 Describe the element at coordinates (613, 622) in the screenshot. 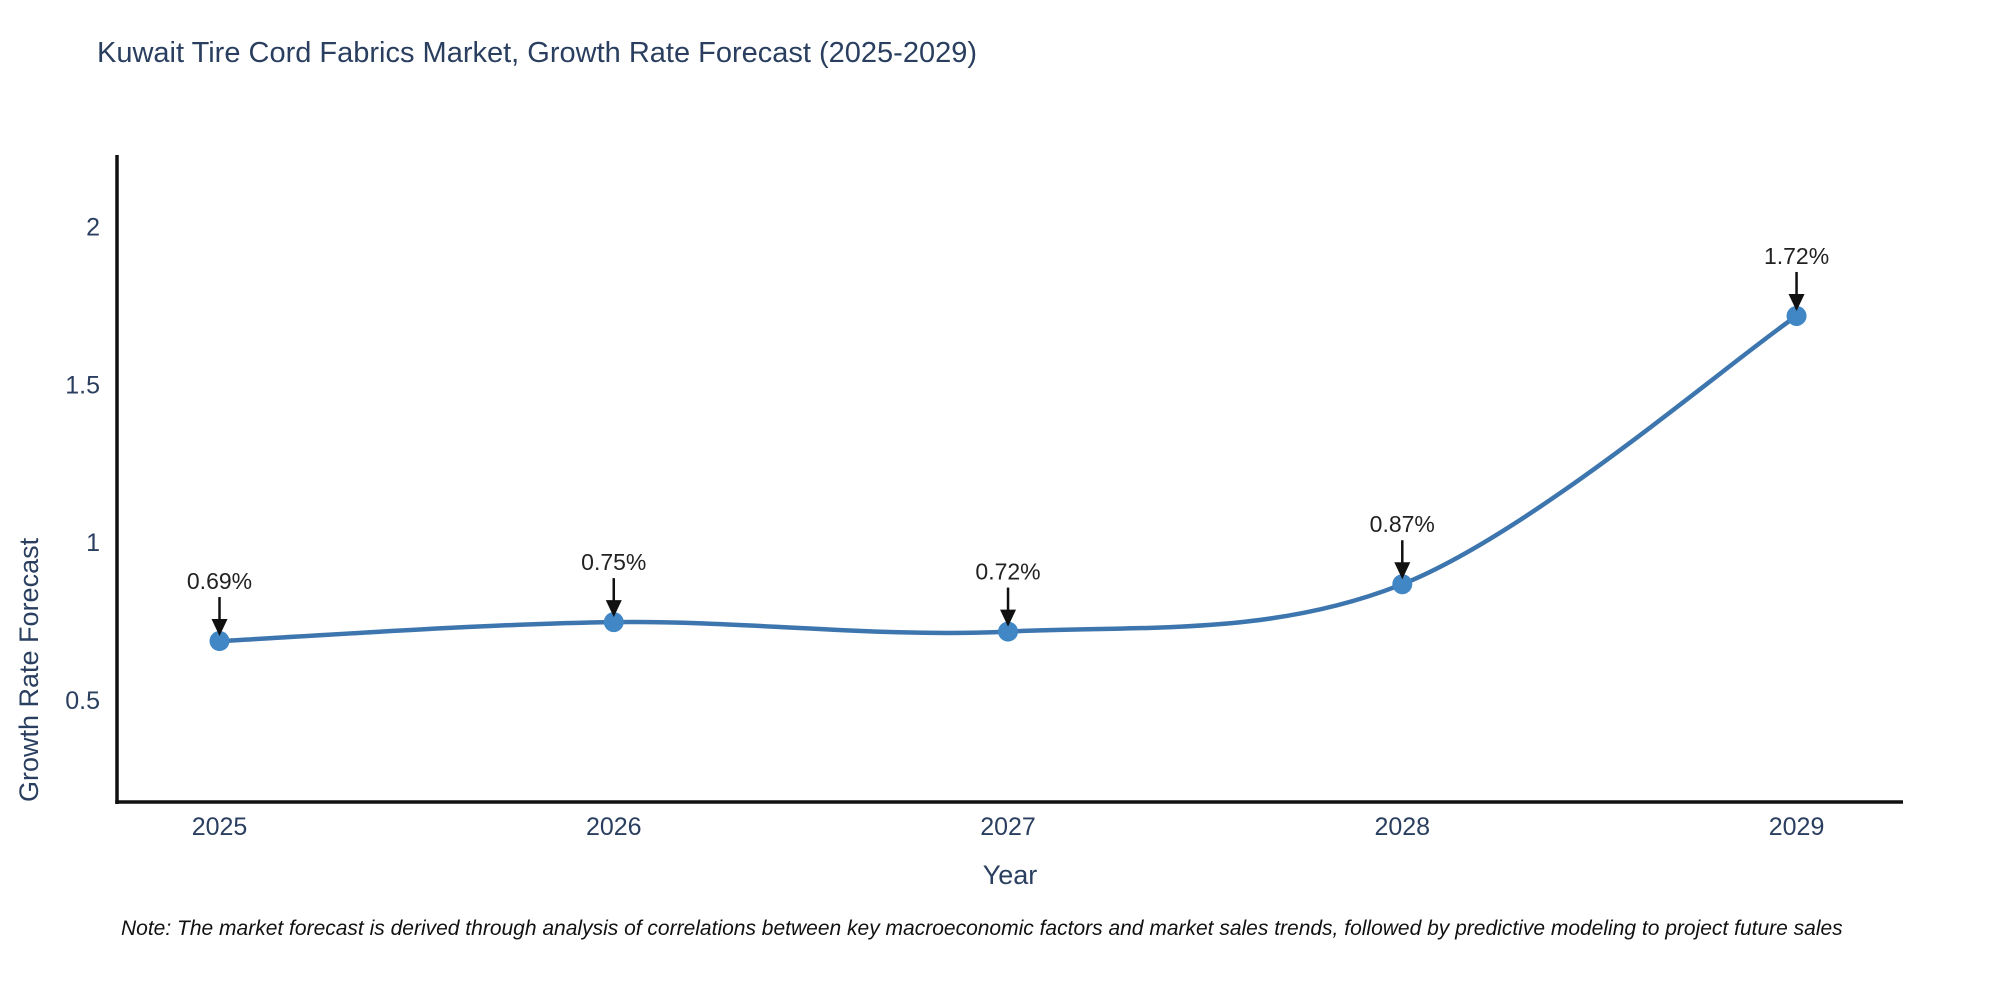

I see `data-point-2026` at that location.